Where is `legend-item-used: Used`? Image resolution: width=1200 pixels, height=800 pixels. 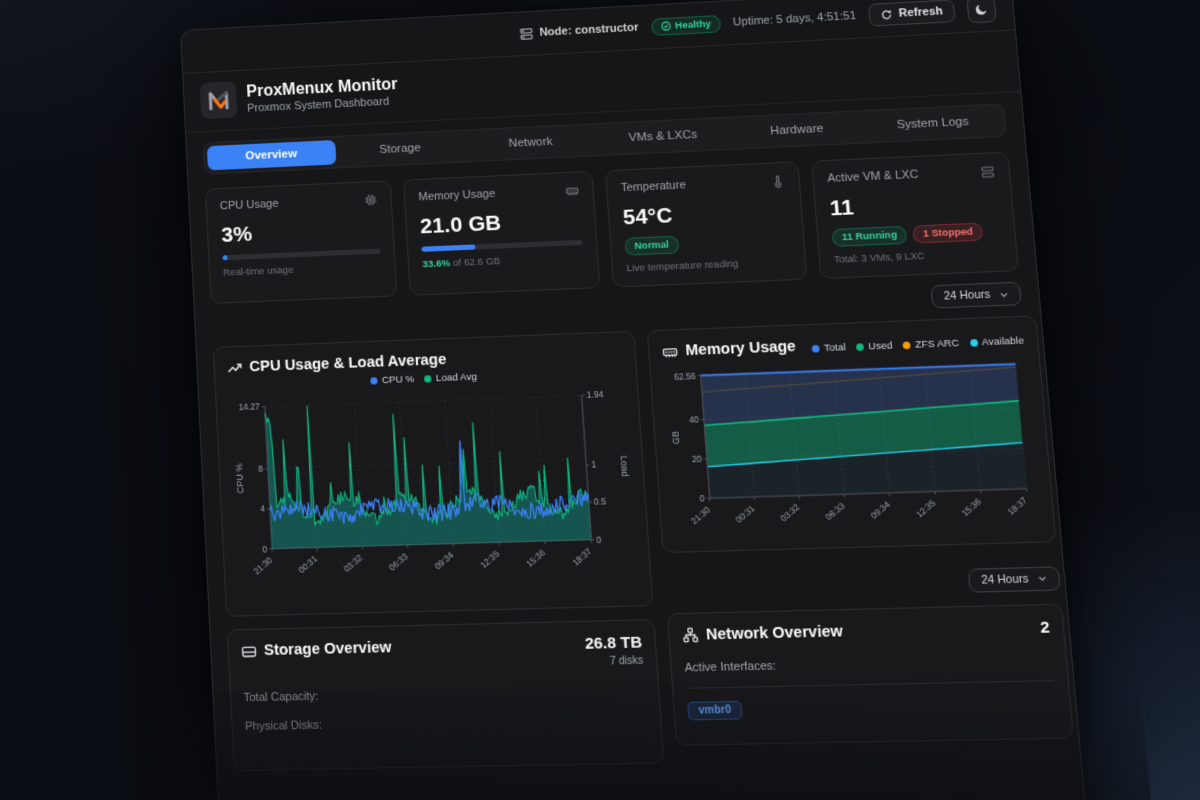
legend-item-used: Used is located at coordinates (874, 346).